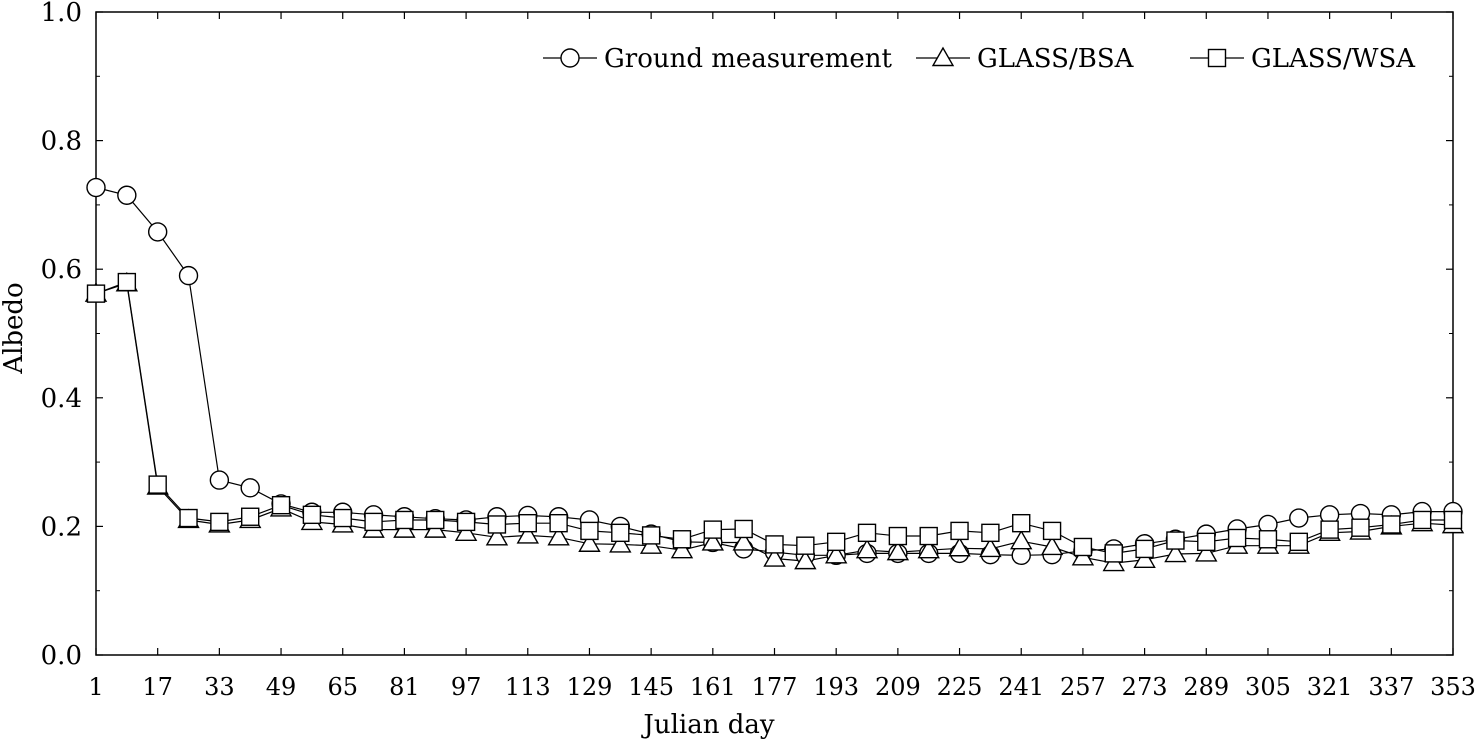 The width and height of the screenshot is (1475, 739). Describe the element at coordinates (404, 687) in the screenshot. I see `x-tick-label: 81` at that location.